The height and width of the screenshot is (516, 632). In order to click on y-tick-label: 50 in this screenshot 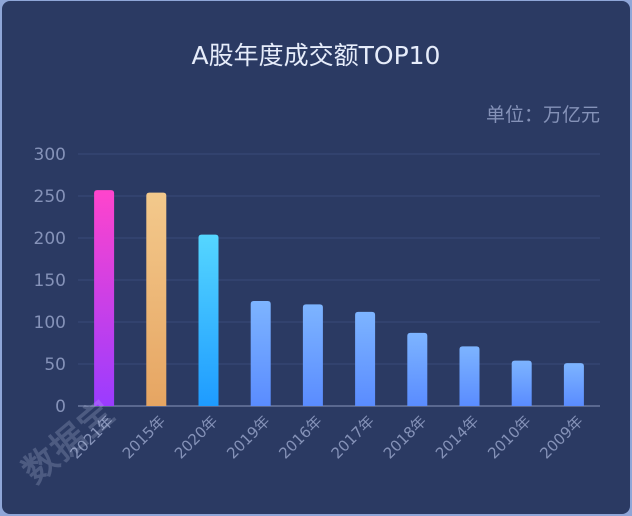, I will do `click(55, 365)`.